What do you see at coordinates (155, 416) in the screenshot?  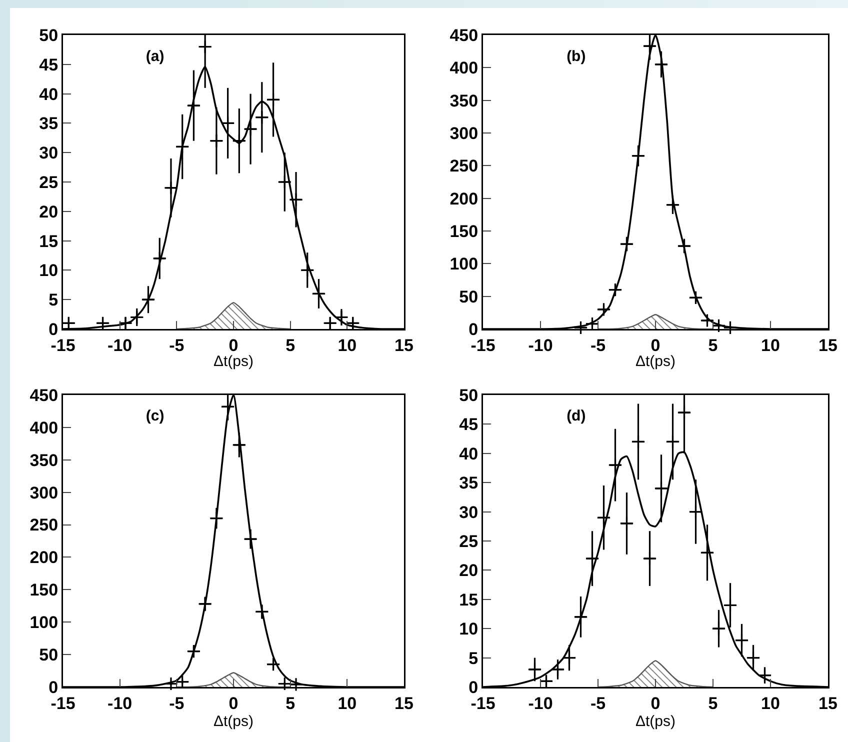 I see `text: (c)` at bounding box center [155, 416].